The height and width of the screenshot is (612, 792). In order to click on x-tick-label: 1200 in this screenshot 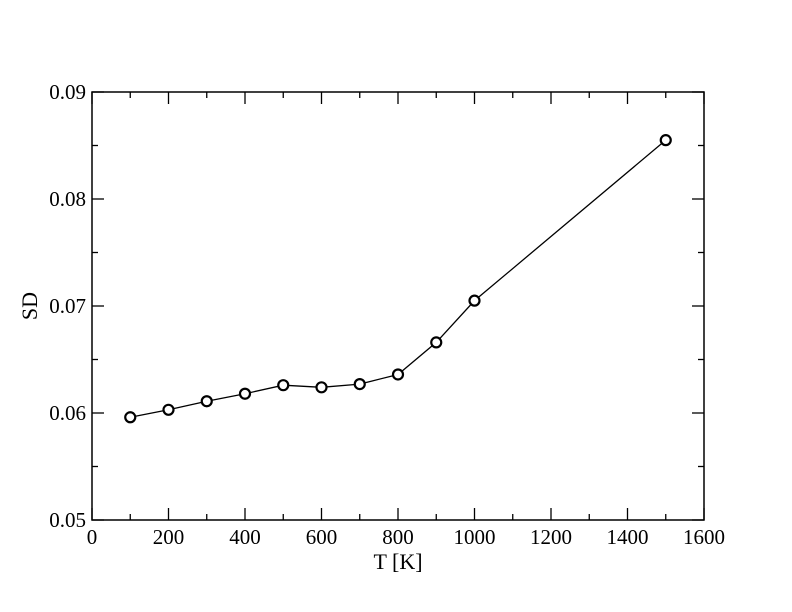, I will do `click(551, 537)`.